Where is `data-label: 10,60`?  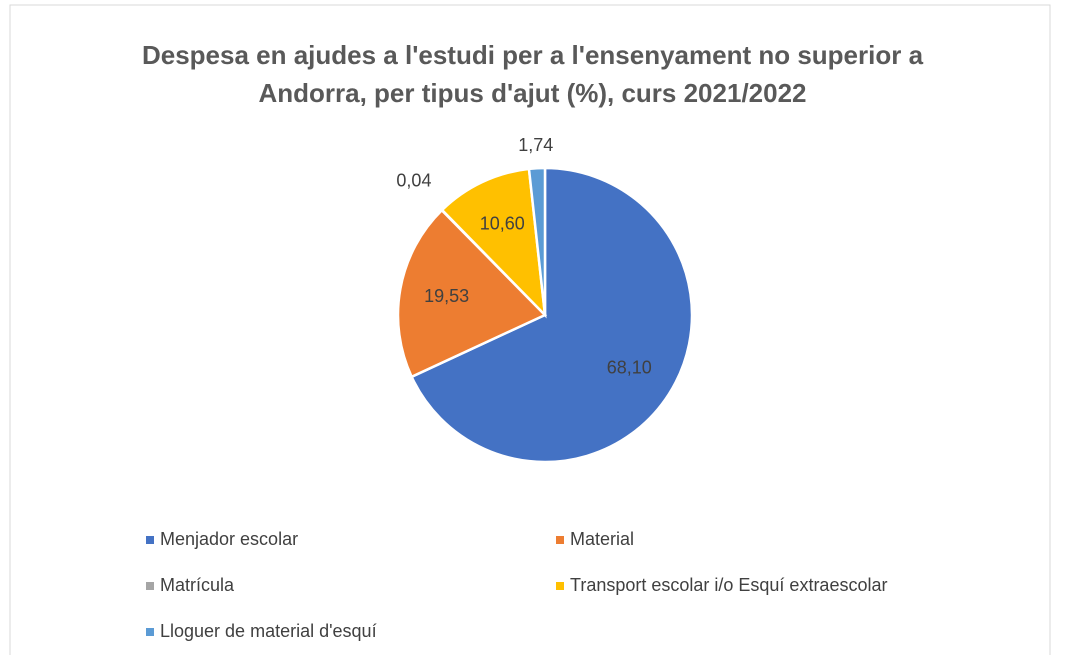 data-label: 10,60 is located at coordinates (502, 223).